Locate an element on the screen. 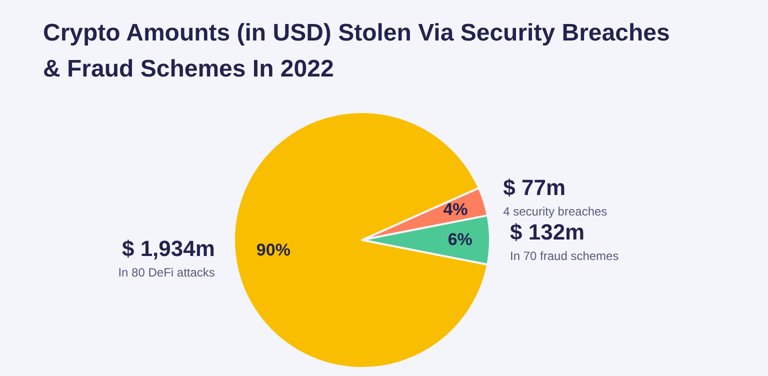 The height and width of the screenshot is (376, 768). data-label: $ 1,934m is located at coordinates (168, 249).